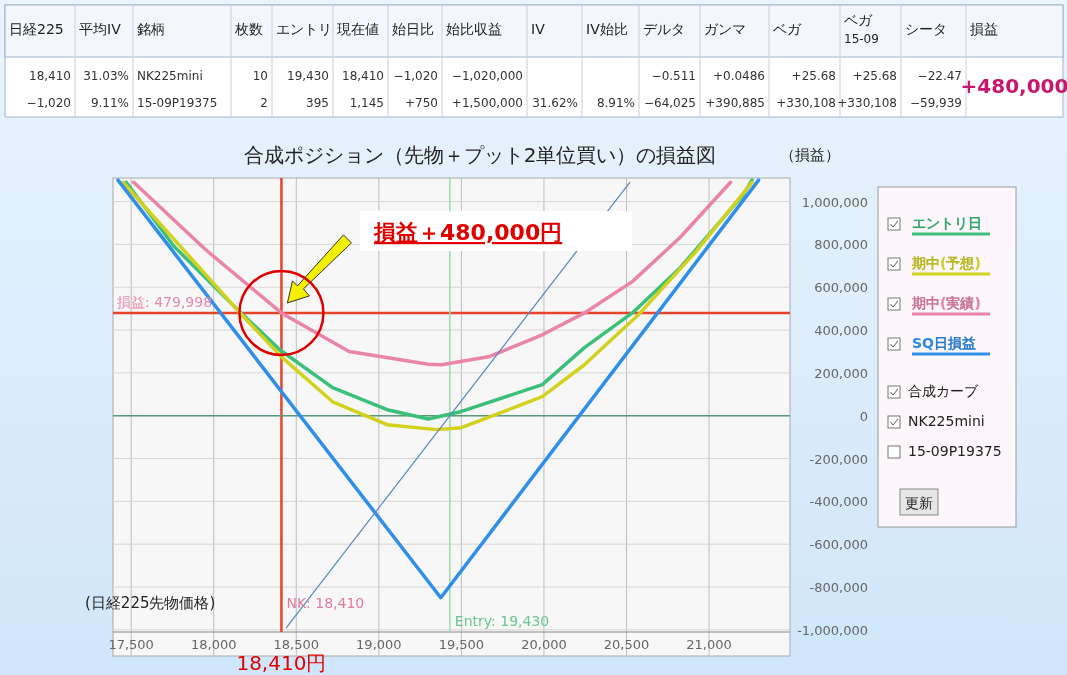 The image size is (1067, 675). Describe the element at coordinates (480, 155) in the screenshot. I see `chart-title: 合成ポジション（先物＋プット2単位買い）の損益図` at that location.